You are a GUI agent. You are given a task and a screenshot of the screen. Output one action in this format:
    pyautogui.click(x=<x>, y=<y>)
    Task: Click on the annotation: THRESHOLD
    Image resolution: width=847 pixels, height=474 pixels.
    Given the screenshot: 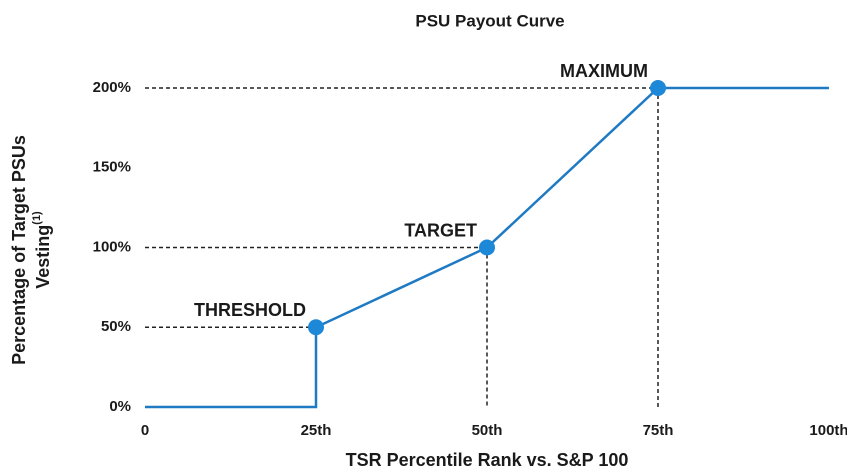 What is the action you would take?
    pyautogui.click(x=250, y=310)
    